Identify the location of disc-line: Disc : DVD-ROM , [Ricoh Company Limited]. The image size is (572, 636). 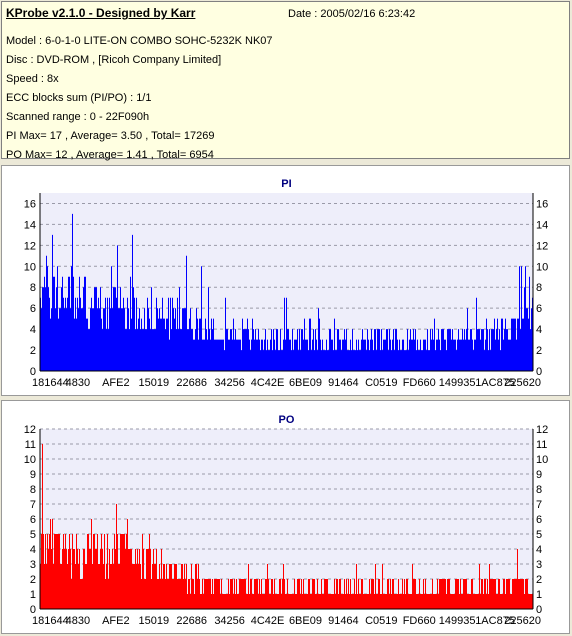
(114, 60).